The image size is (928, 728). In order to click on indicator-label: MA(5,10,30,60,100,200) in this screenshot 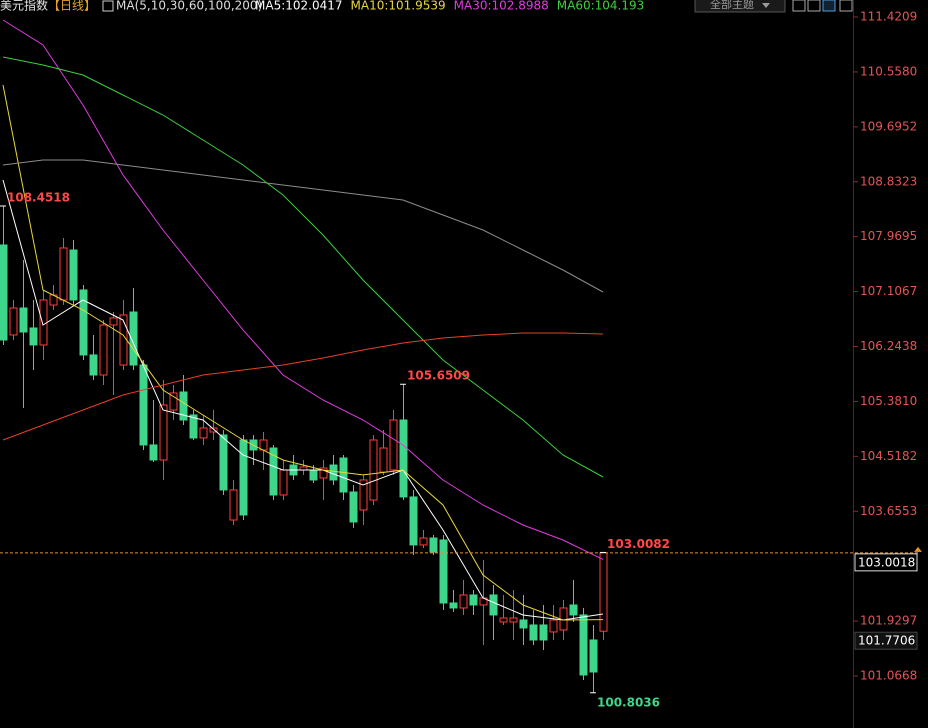, I will do `click(189, 6)`.